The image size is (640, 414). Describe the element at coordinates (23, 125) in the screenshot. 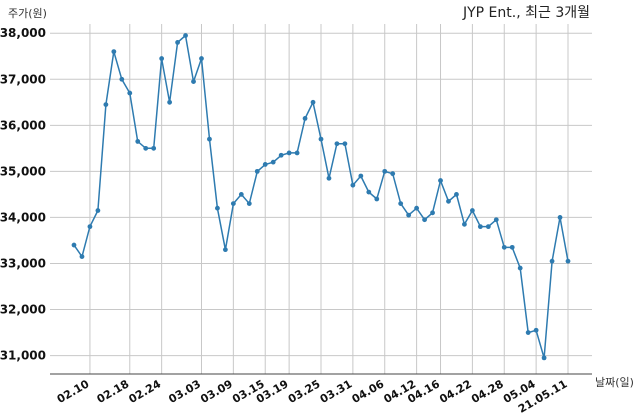

I see `y-tick-label: 36,000` at that location.